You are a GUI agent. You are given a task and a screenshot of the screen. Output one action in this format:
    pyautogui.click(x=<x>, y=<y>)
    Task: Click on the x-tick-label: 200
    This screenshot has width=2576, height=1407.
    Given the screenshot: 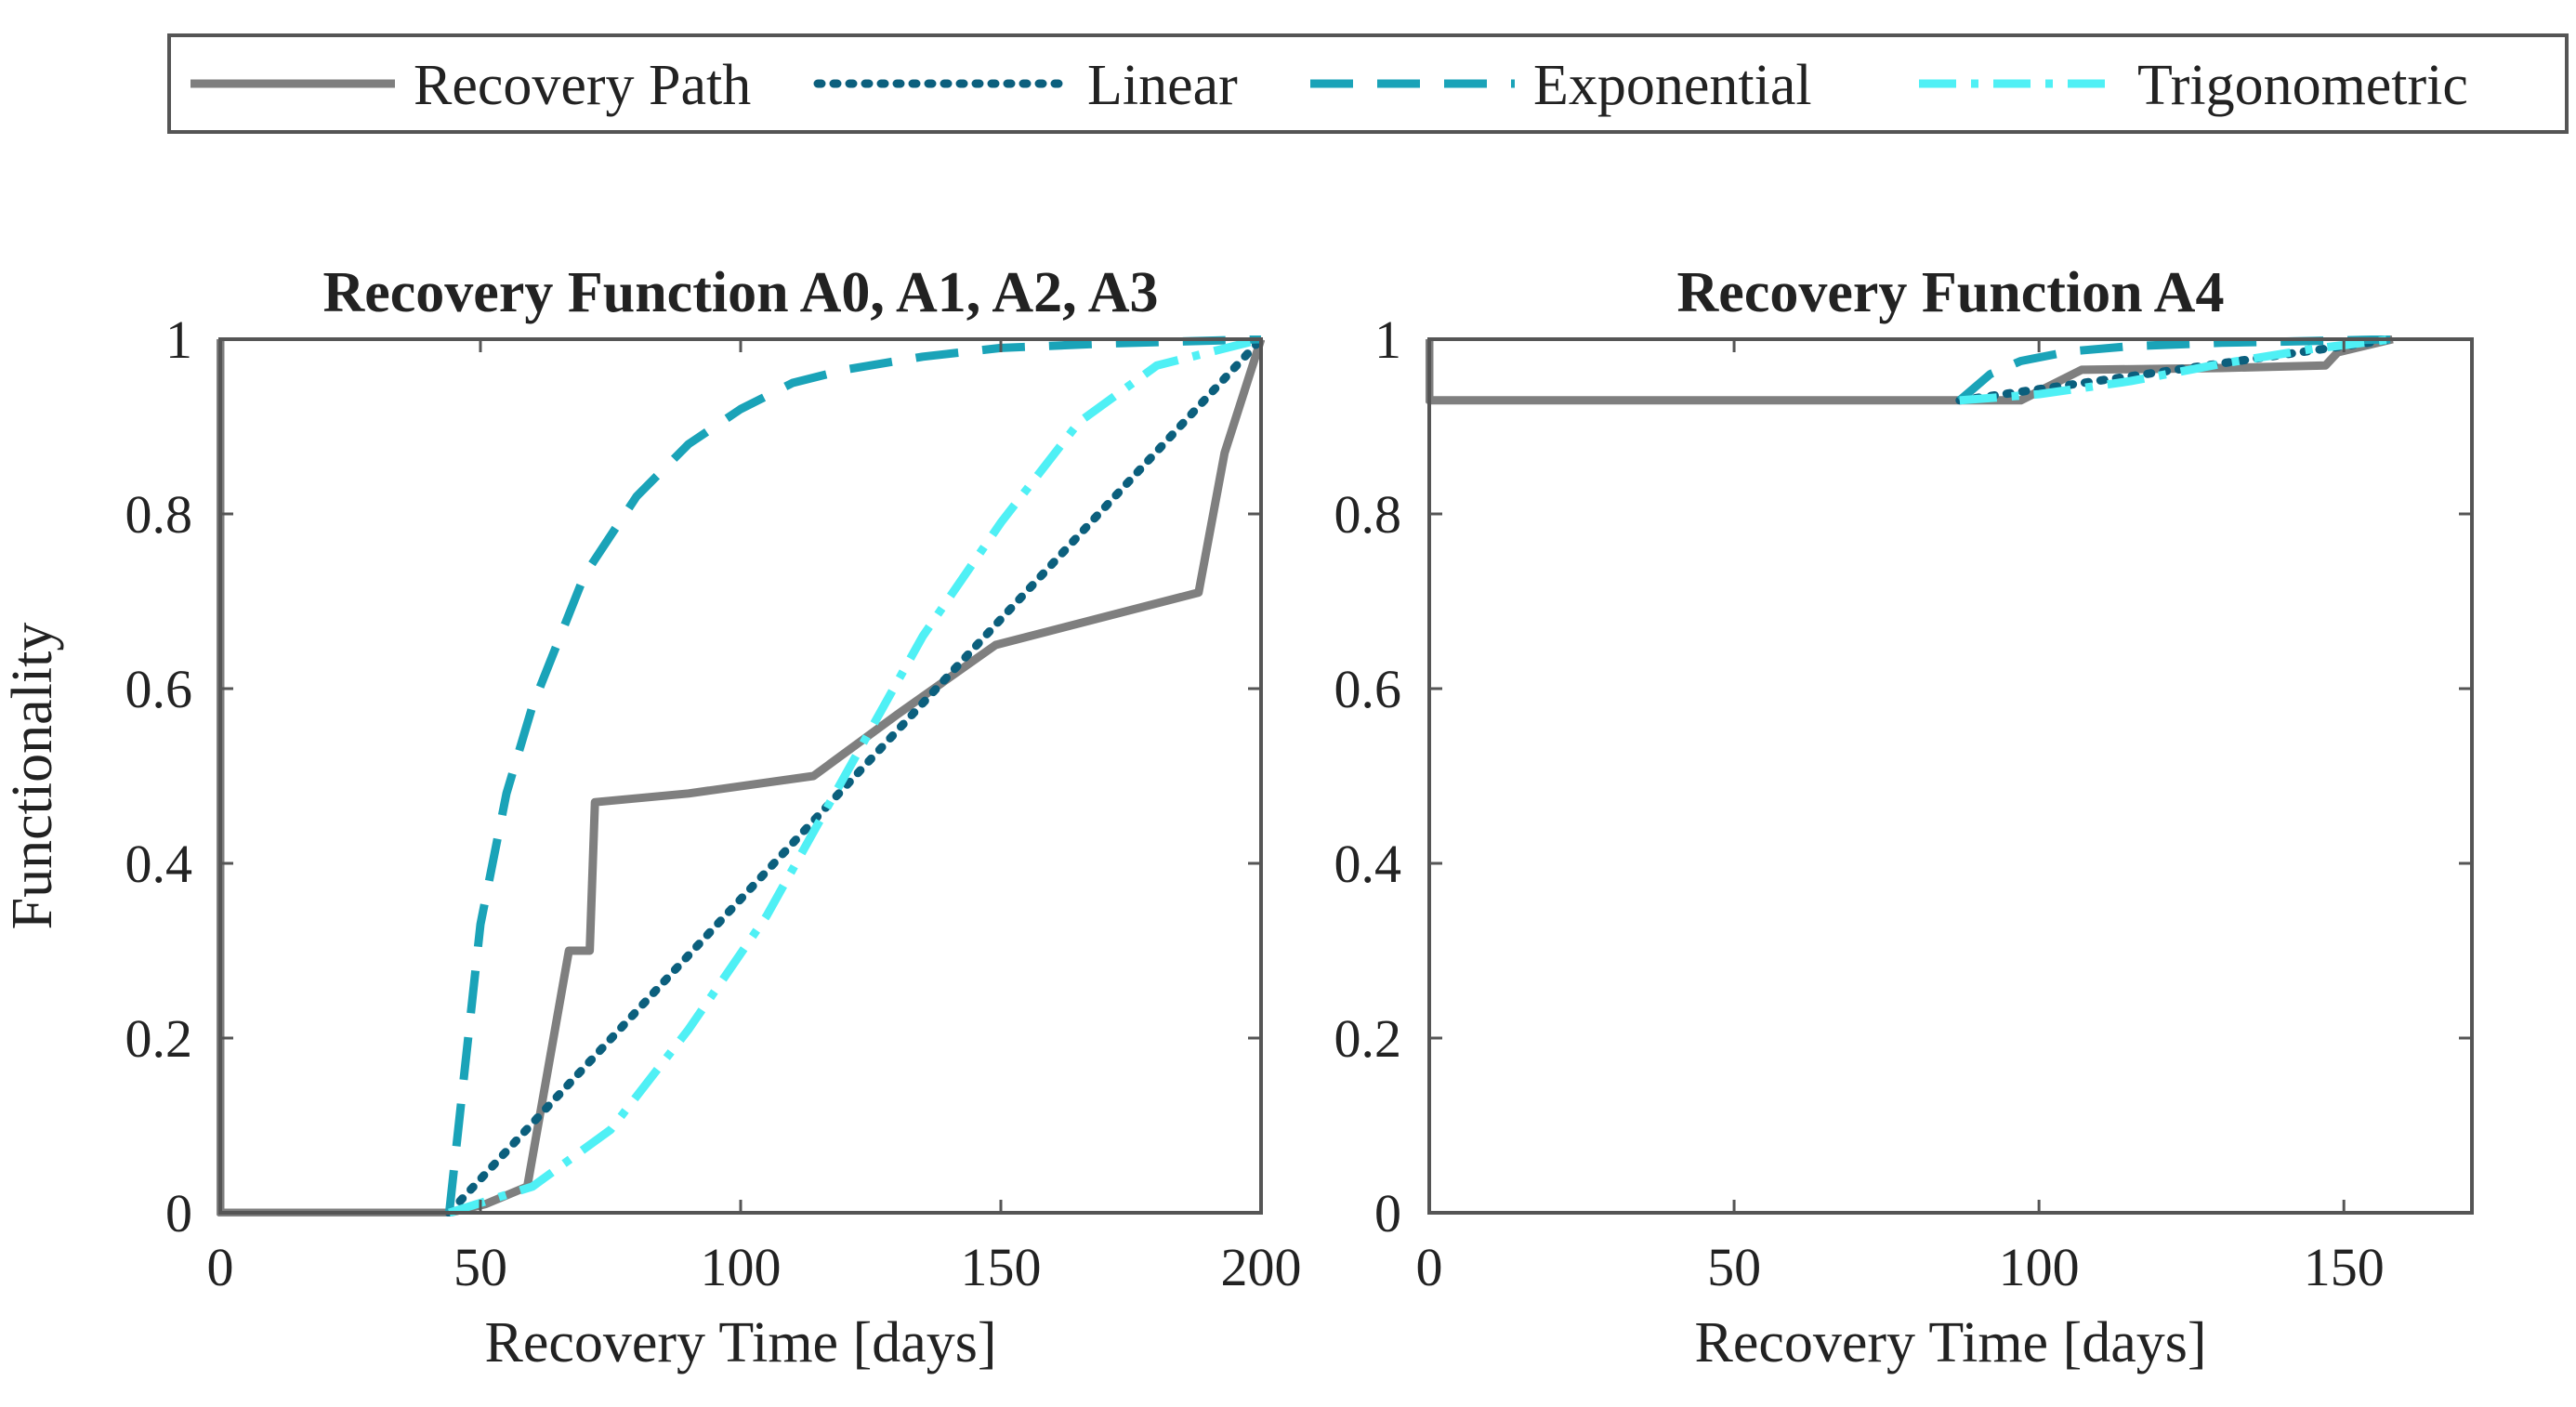 What is the action you would take?
    pyautogui.click(x=1261, y=1267)
    